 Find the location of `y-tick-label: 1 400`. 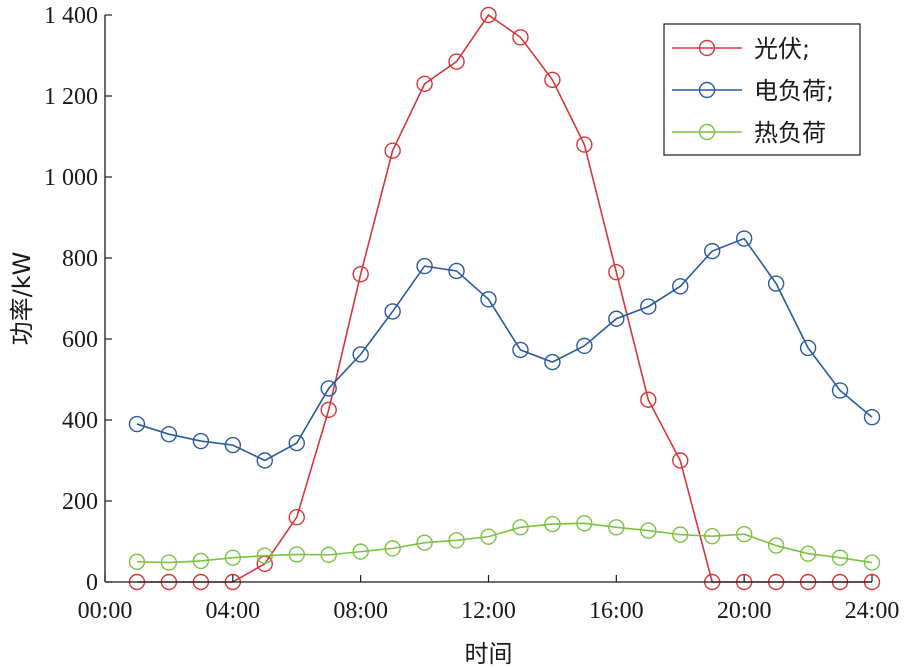

y-tick-label: 1 400 is located at coordinates (71, 16).